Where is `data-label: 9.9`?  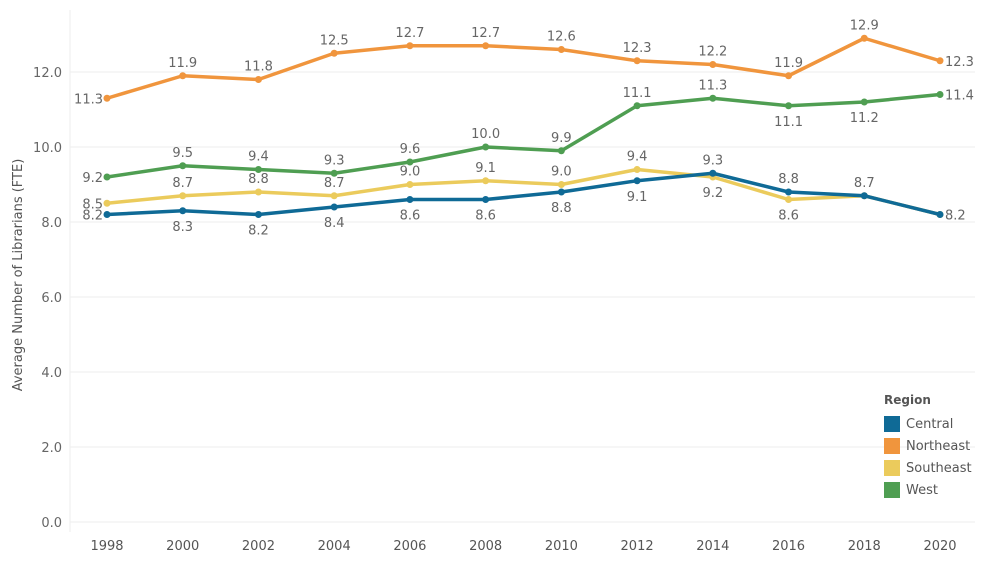 data-label: 9.9 is located at coordinates (561, 138).